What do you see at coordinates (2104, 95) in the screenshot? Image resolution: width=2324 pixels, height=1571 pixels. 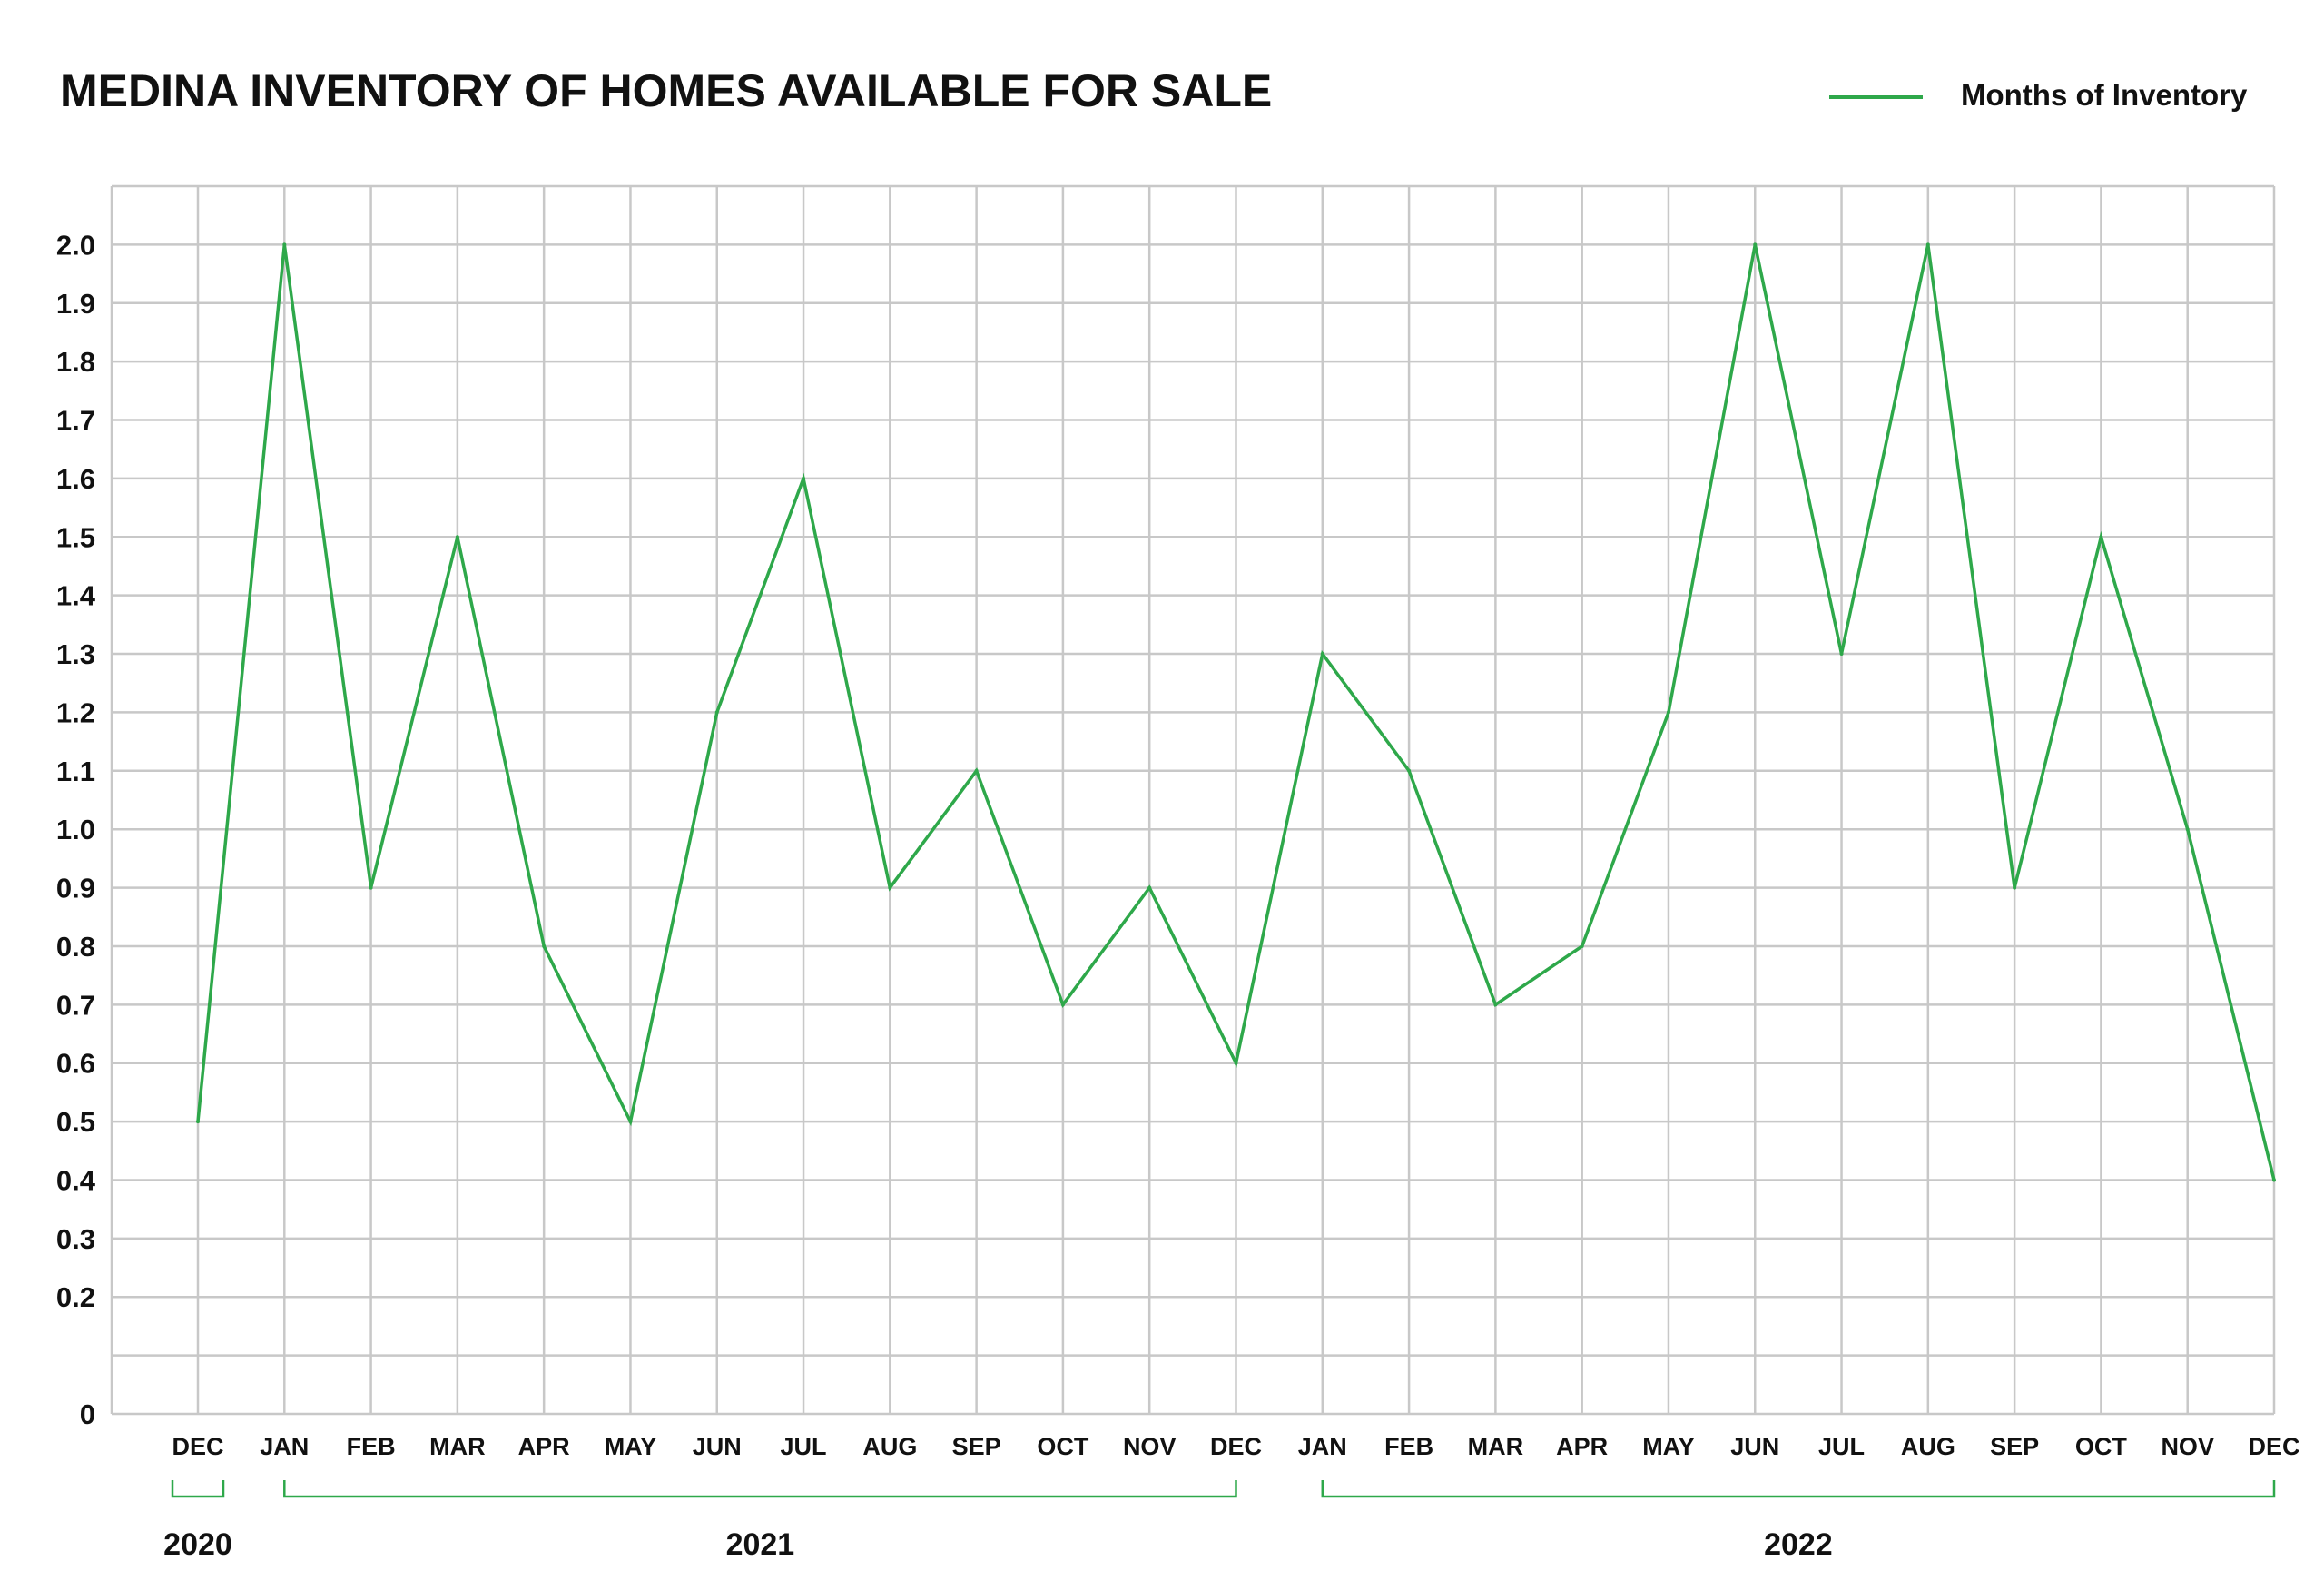 I see `legend-label: Months of Inventory` at bounding box center [2104, 95].